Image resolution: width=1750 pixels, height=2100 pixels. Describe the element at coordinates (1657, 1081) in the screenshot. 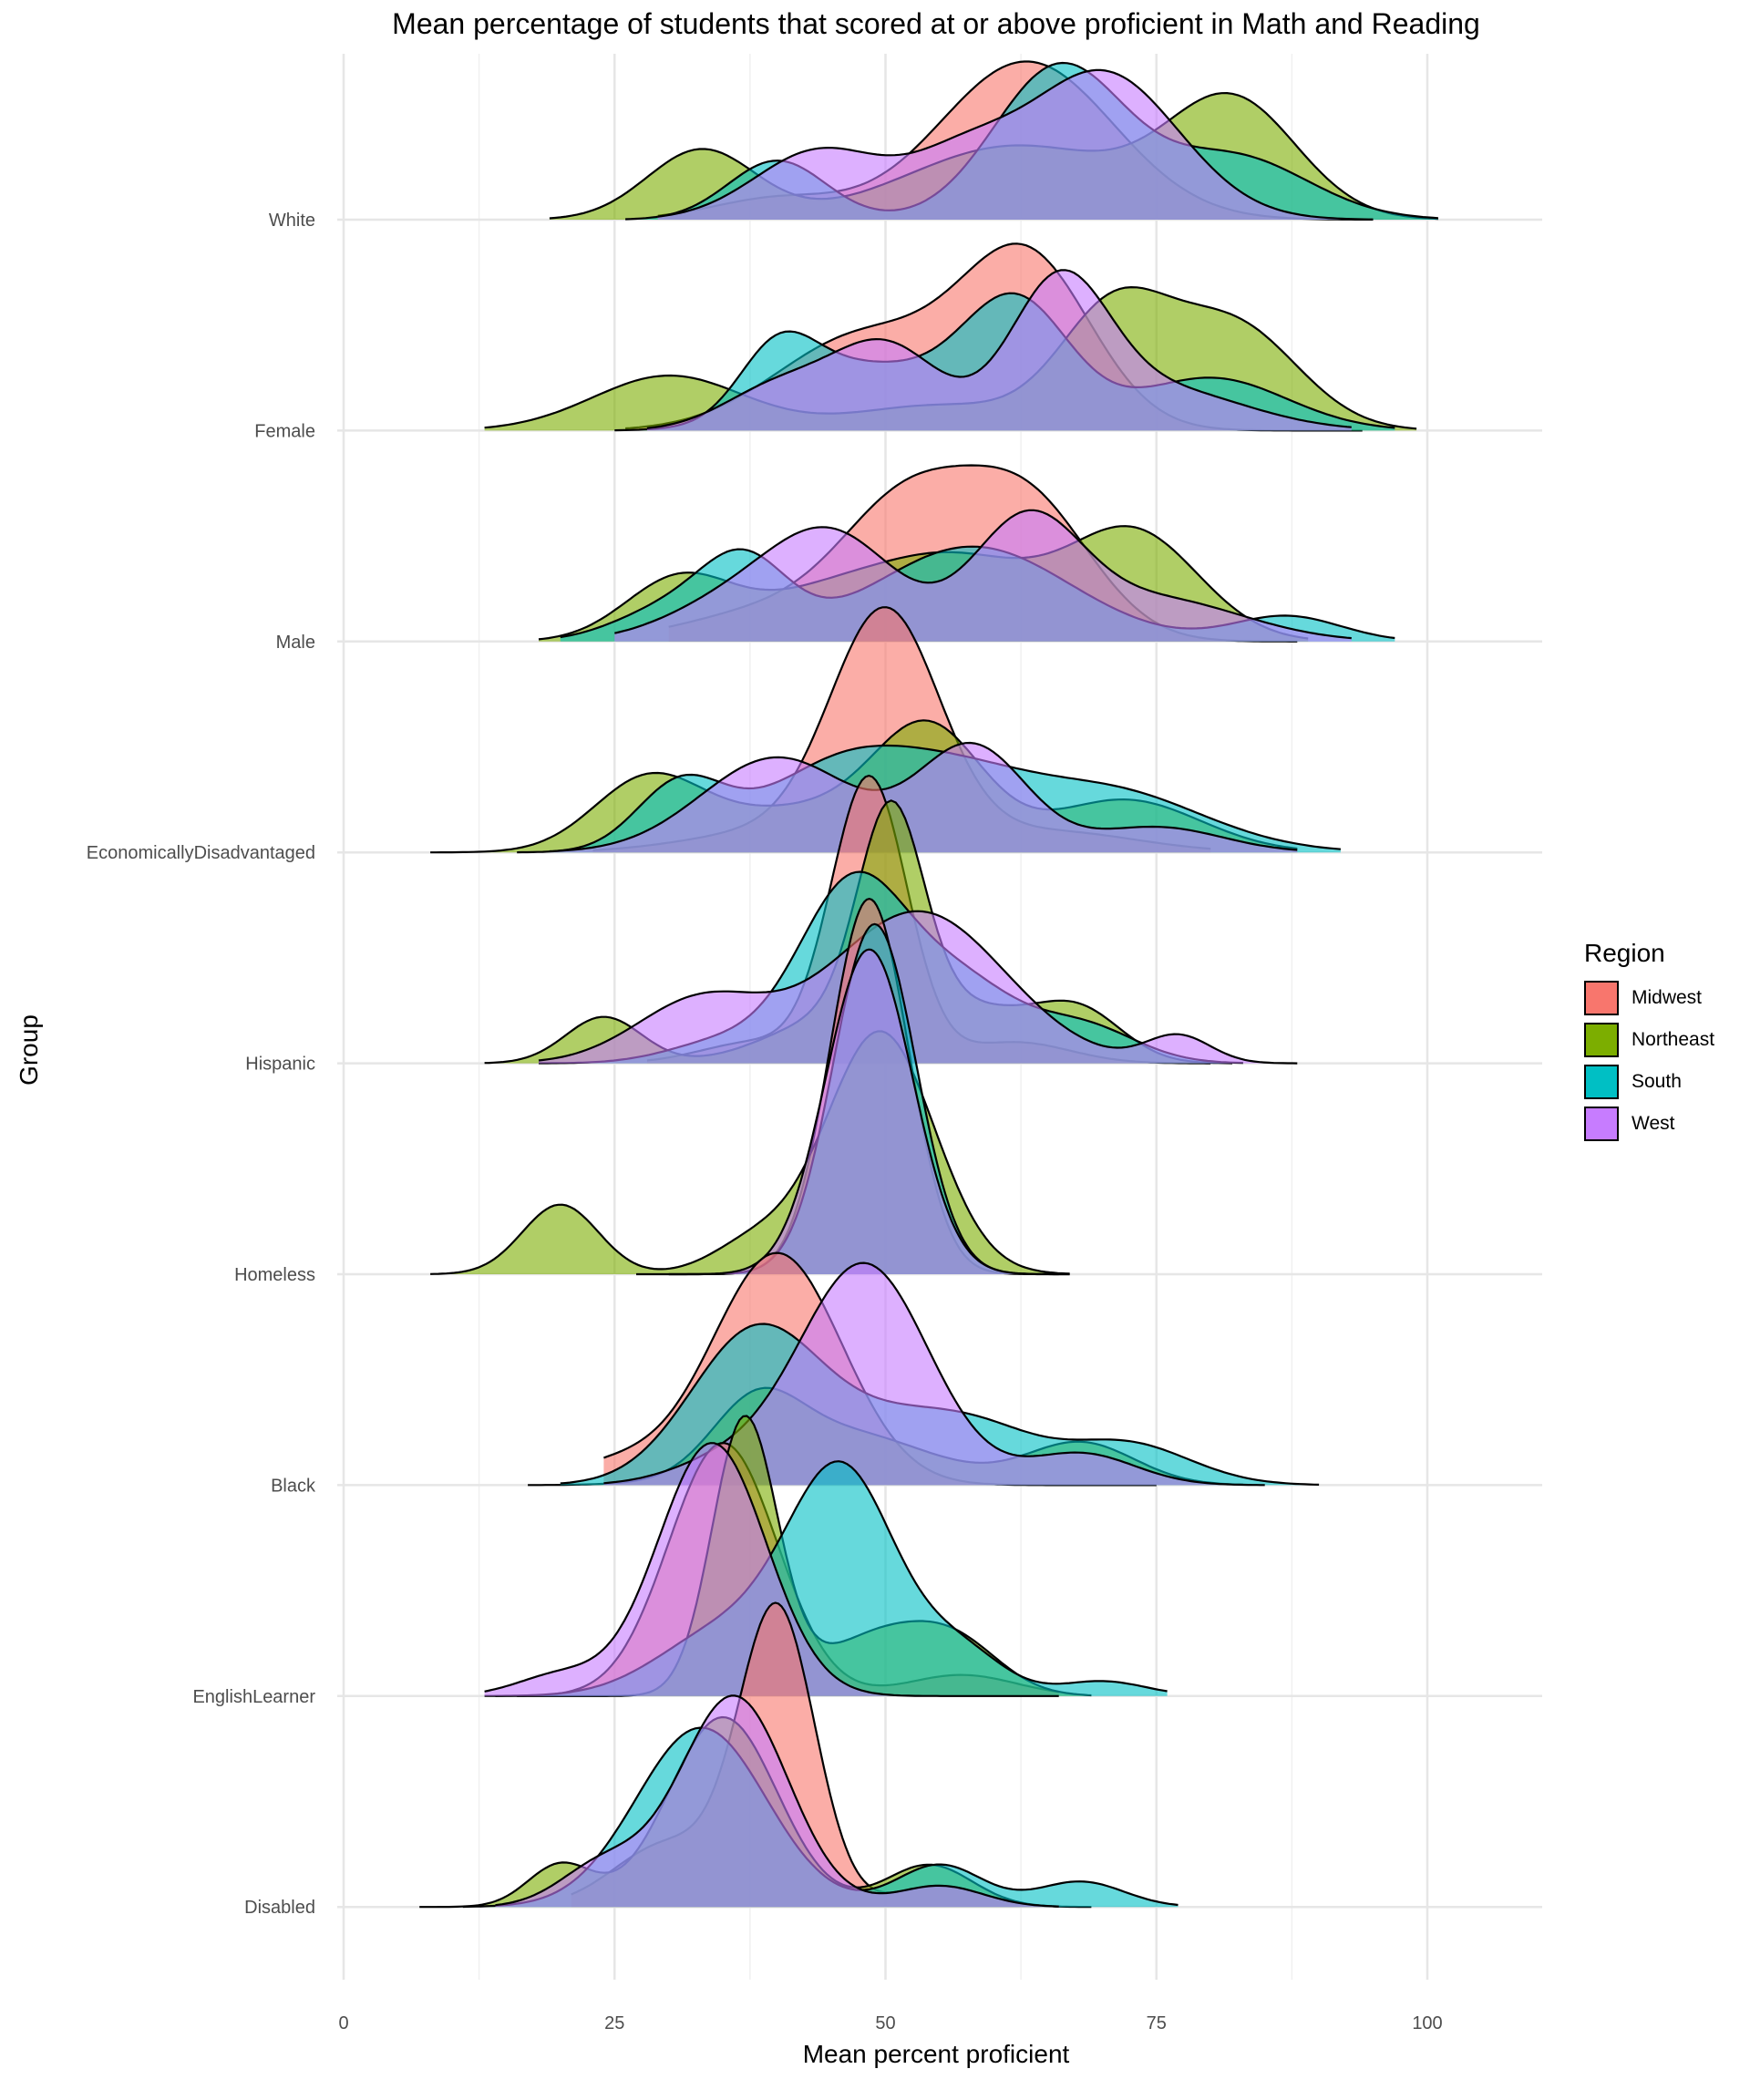

I see `legend-label: South` at that location.